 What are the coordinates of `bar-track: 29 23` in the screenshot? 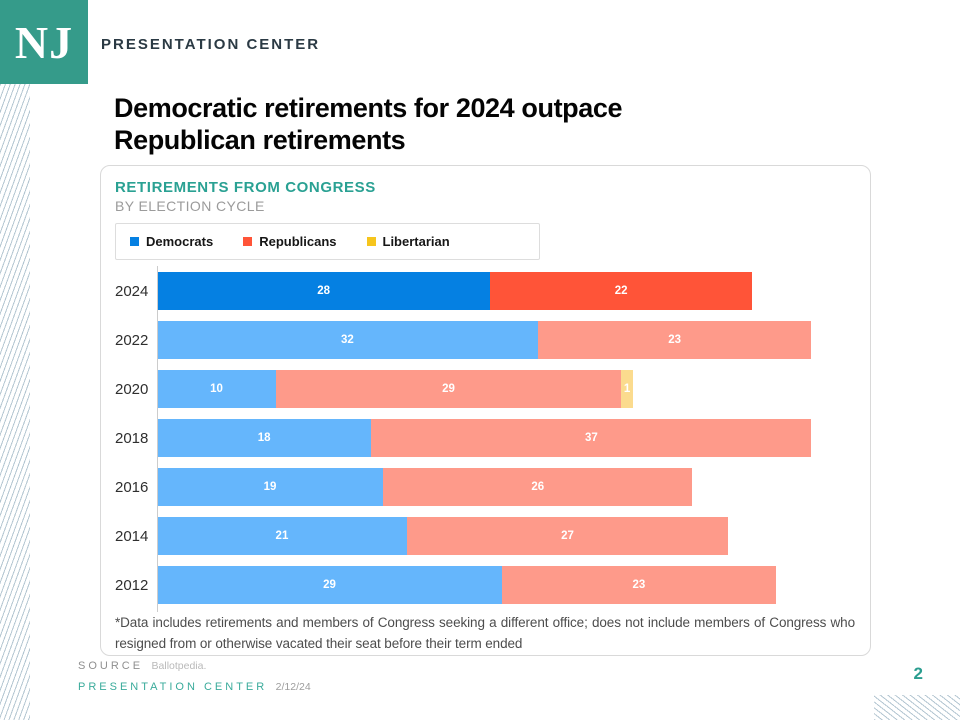 It's located at (466, 585).